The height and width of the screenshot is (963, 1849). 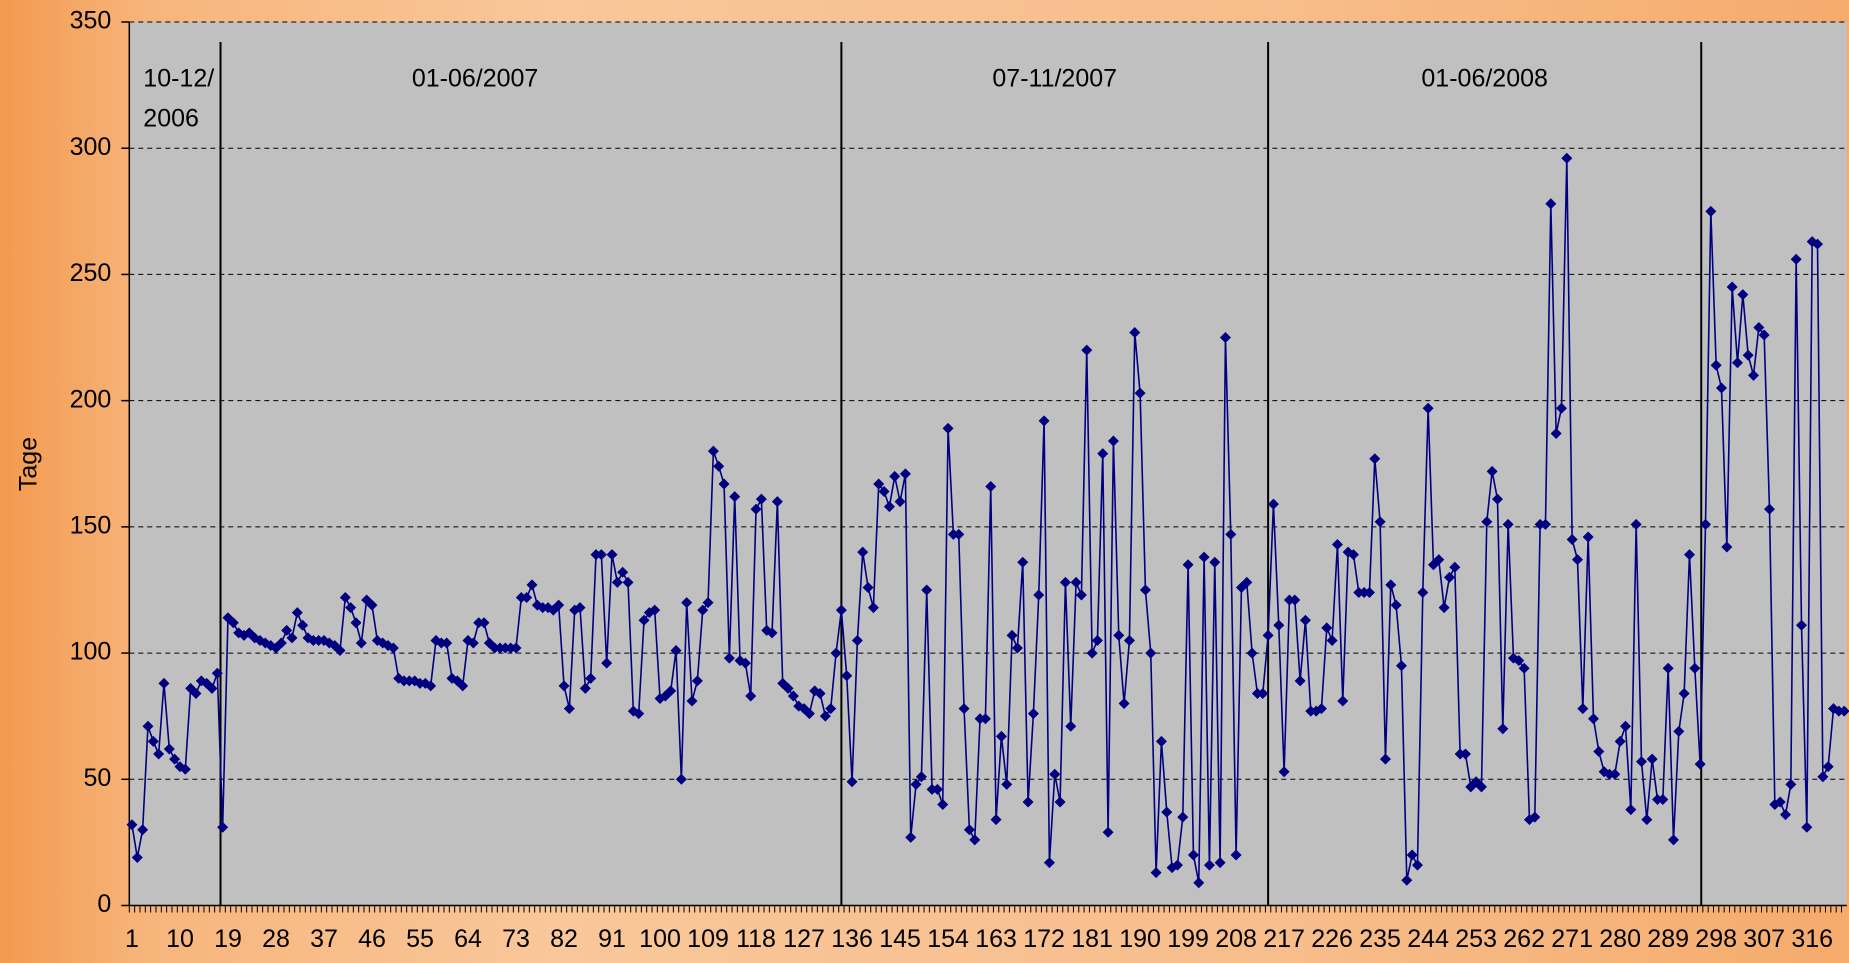 I want to click on x-tick-label: 190, so click(x=1140, y=939).